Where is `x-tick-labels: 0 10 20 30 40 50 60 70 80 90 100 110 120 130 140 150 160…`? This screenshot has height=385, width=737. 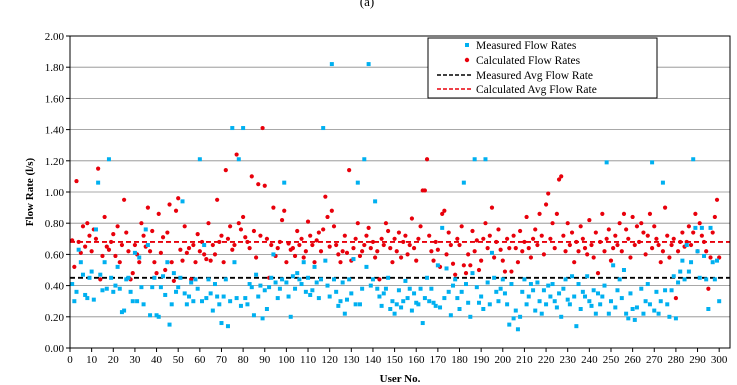 x-tick-labels: 0 10 20 30 40 50 60 70 80 90 100 110 120 130 140 150 160… is located at coordinates (397, 360).